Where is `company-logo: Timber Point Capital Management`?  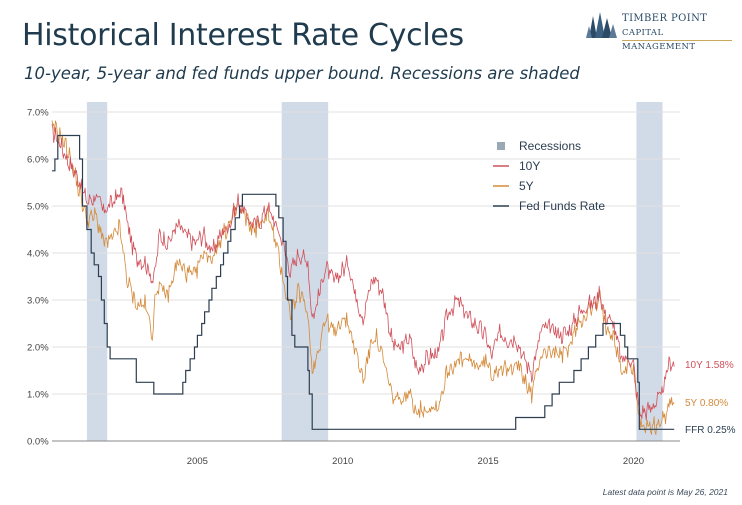
company-logo: Timber Point Capital Management is located at coordinates (659, 30).